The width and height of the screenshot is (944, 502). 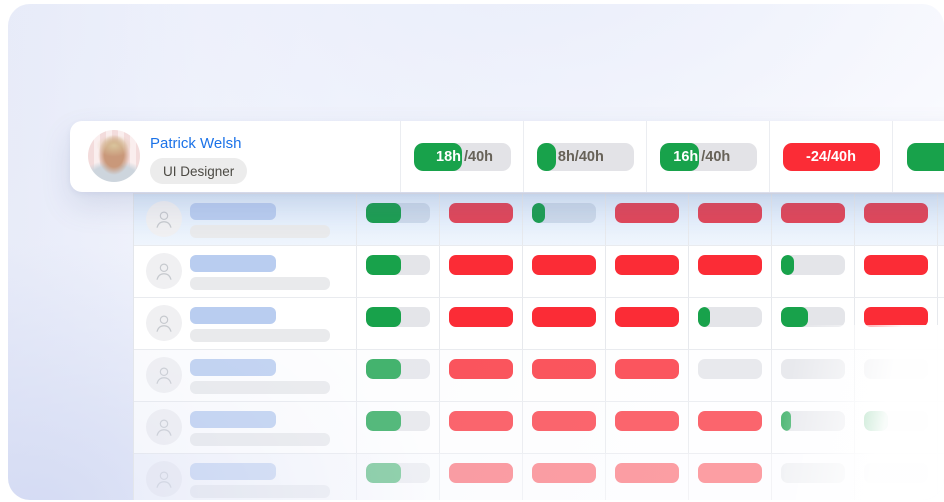 I want to click on role-badge: UI Designer, so click(x=199, y=171).